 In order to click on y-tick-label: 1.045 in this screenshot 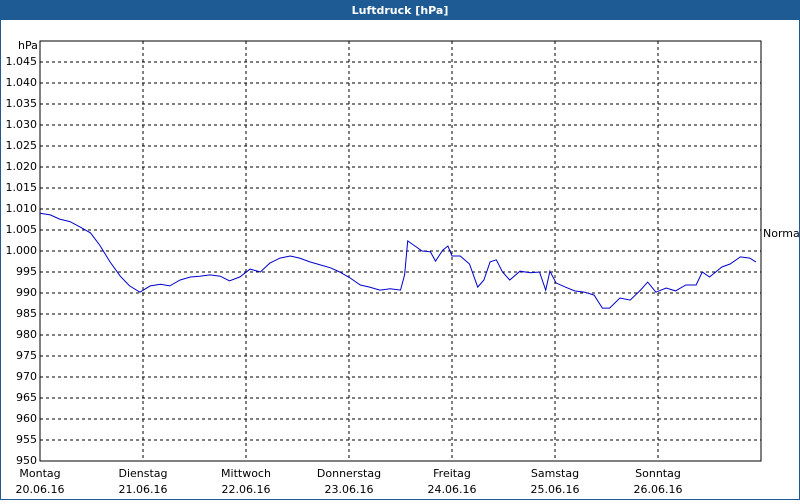, I will do `click(22, 61)`.